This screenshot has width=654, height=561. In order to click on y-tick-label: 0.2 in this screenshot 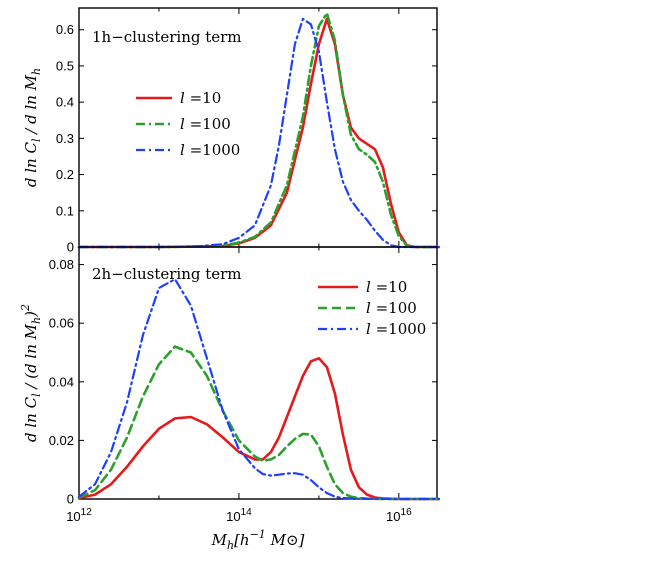, I will do `click(65, 174)`.